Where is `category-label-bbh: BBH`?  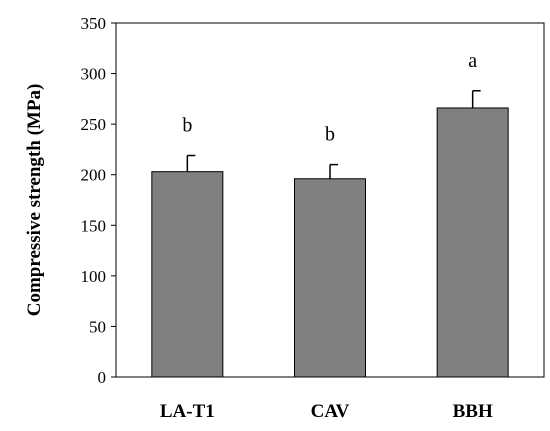
category-label-bbh: BBH is located at coordinates (473, 411).